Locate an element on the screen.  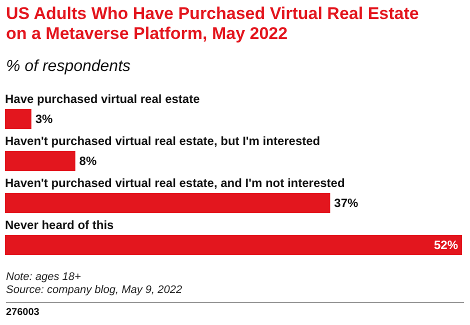
data-label: 52% is located at coordinates (446, 245).